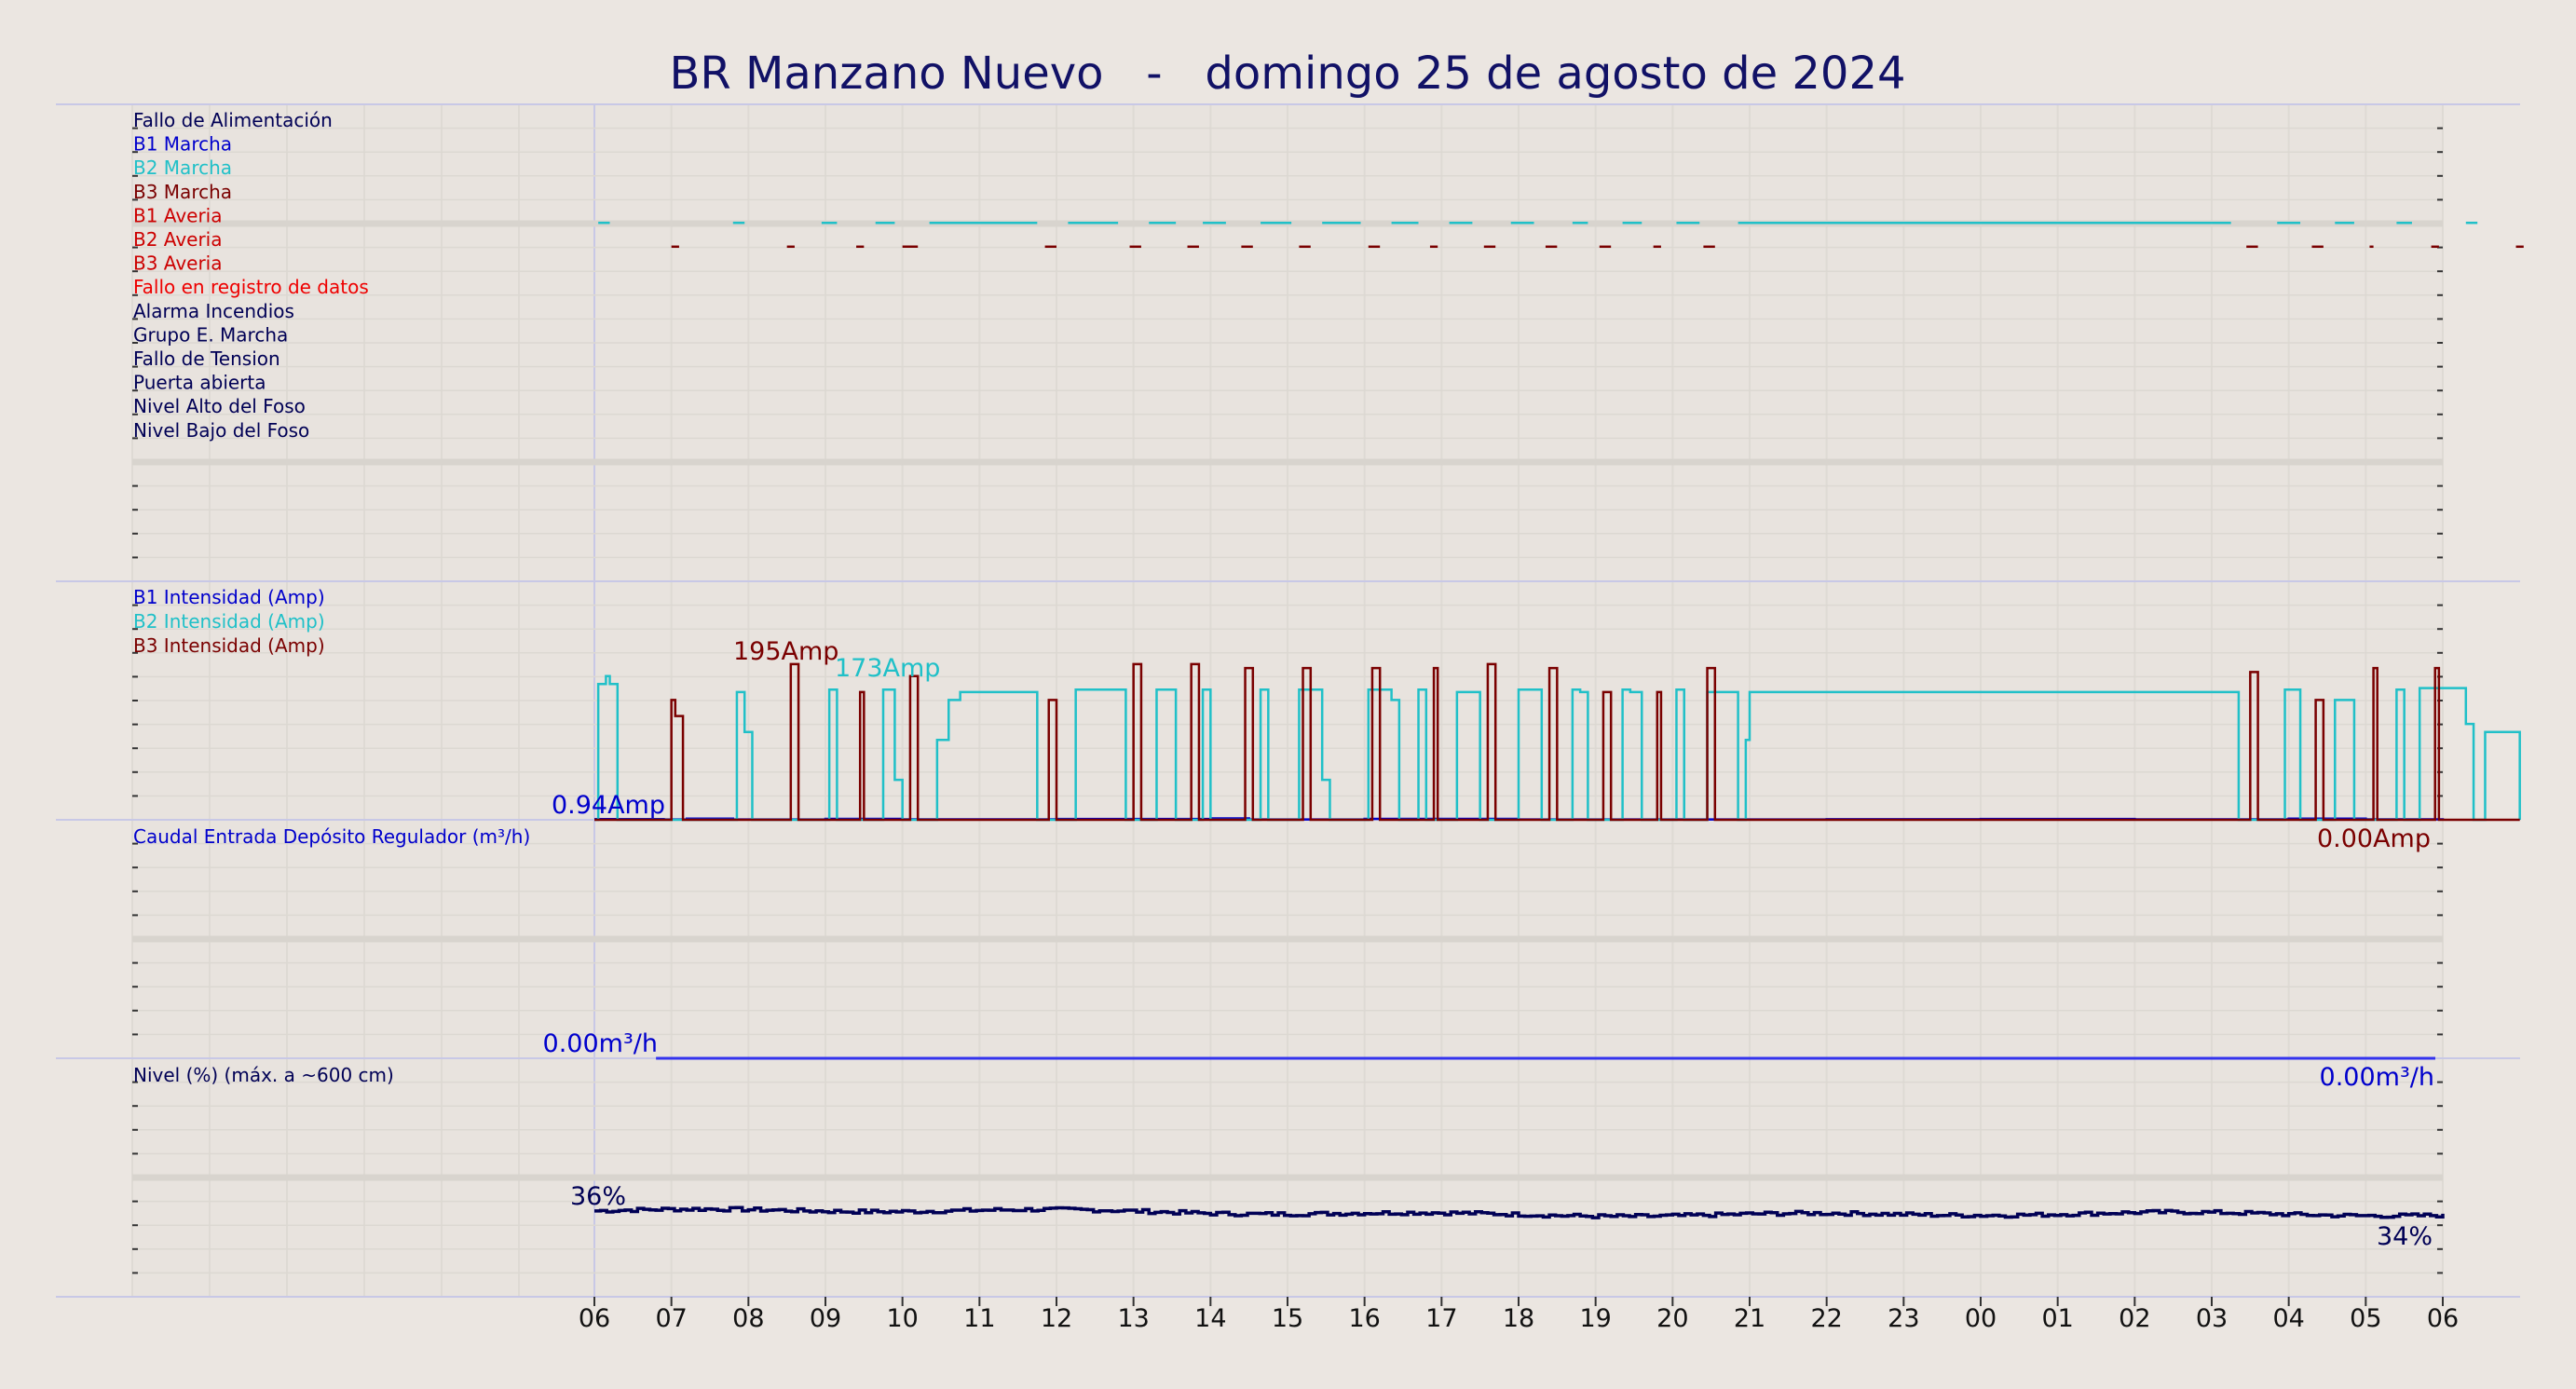 The height and width of the screenshot is (1389, 2576). What do you see at coordinates (2057, 1318) in the screenshot?
I see `x-tick-label: 01` at bounding box center [2057, 1318].